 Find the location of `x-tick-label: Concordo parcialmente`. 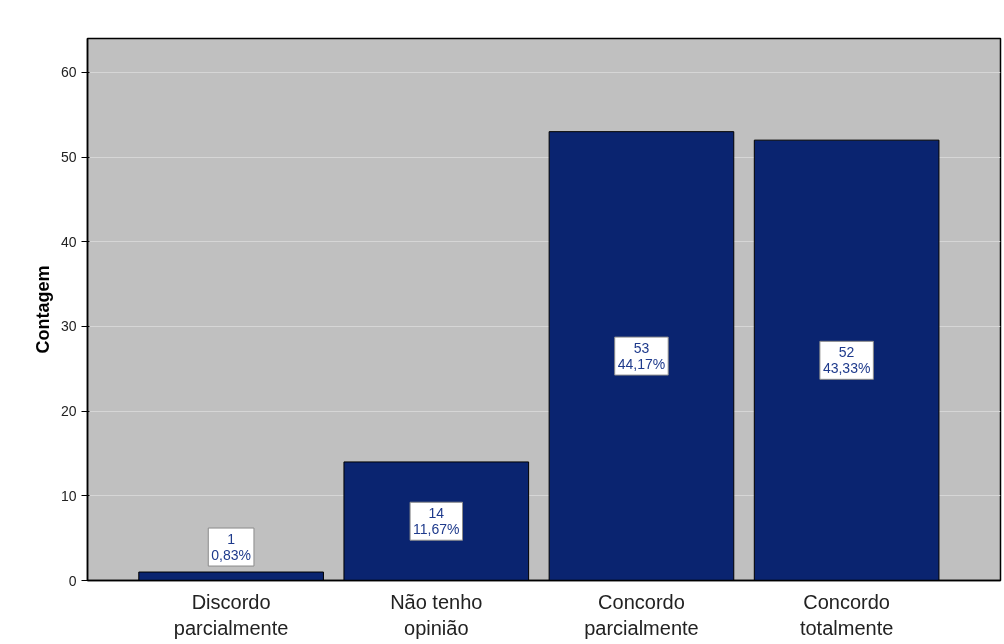

x-tick-label: Concordo parcialmente is located at coordinates (641, 614).